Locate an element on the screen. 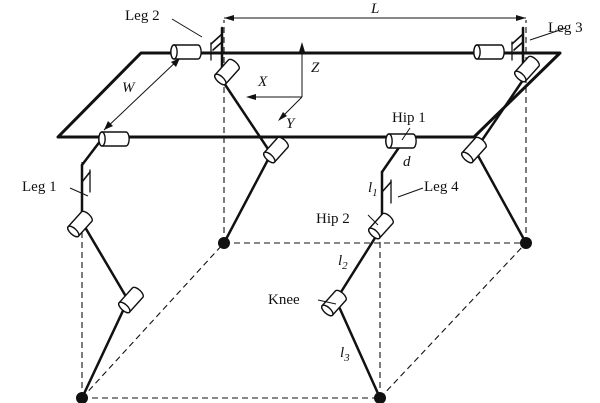 Image resolution: width=600 pixels, height=403 pixels. label-leg-1: Leg 1 is located at coordinates (39, 187).